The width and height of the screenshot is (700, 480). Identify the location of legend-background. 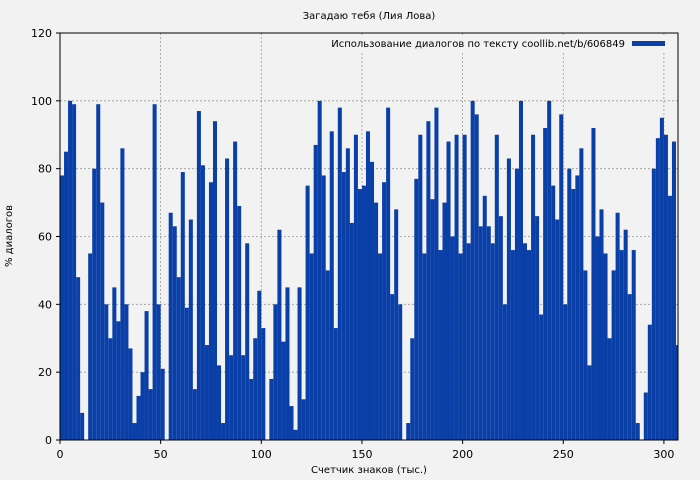
(493, 43).